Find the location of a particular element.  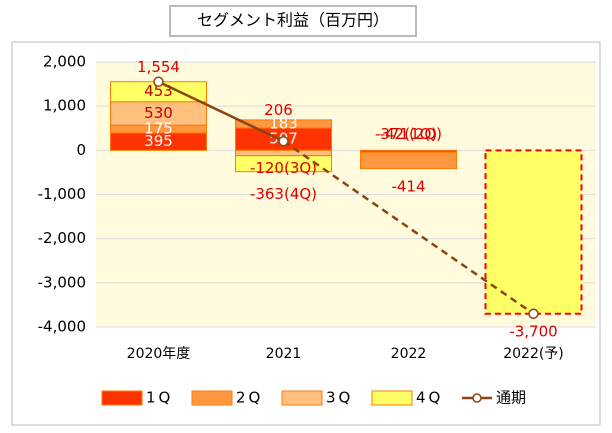

title-box is located at coordinates (293, 21).